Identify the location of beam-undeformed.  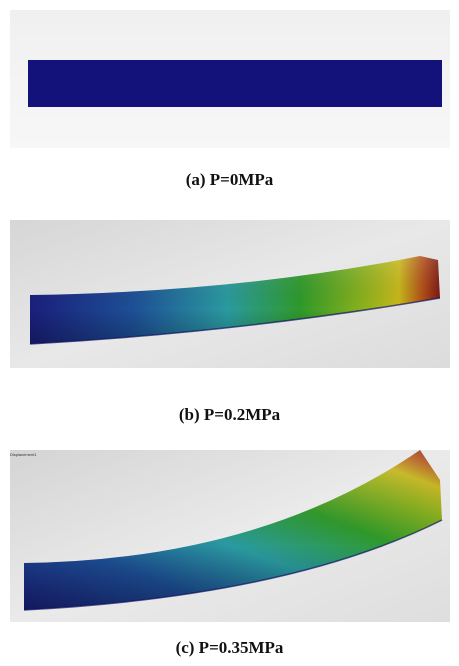
(235, 83).